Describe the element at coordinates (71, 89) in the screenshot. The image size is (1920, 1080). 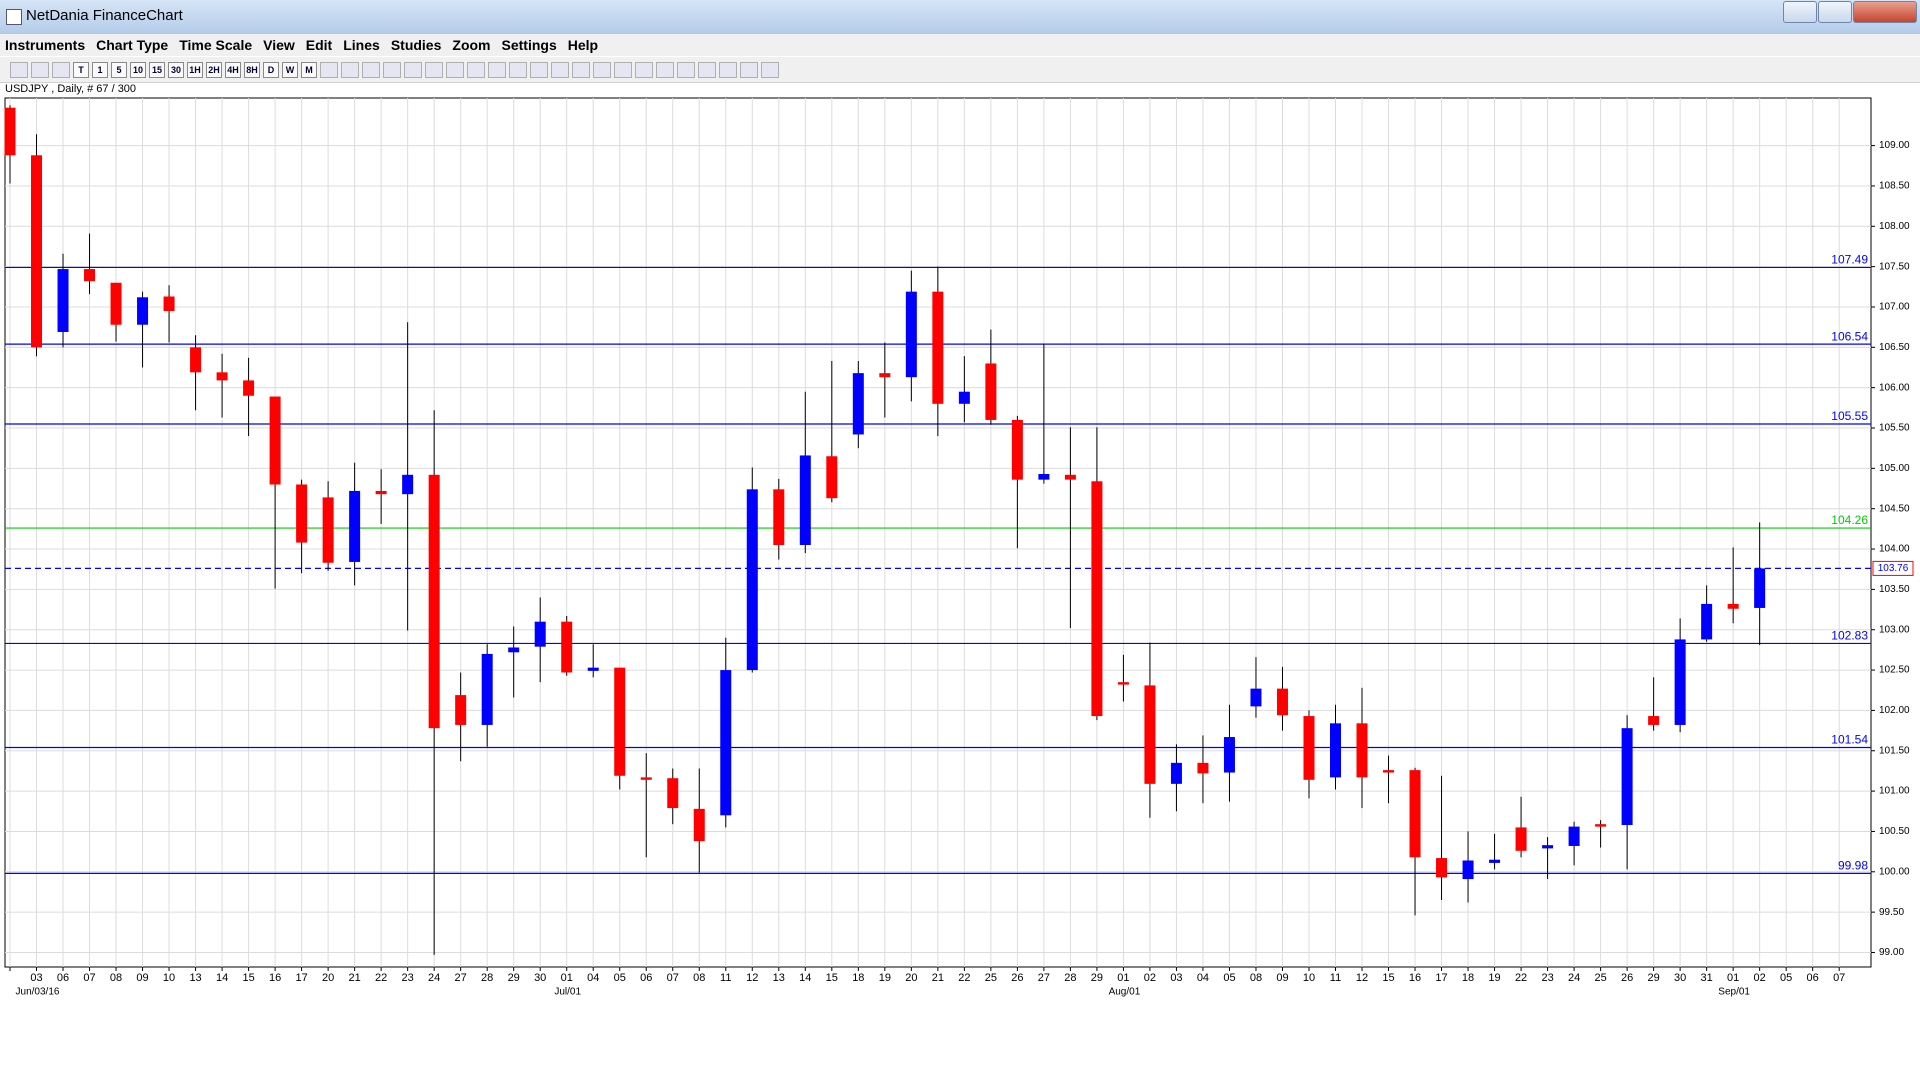
I see `chart-info: USDJPY , Daily, # 67 / 300` at that location.